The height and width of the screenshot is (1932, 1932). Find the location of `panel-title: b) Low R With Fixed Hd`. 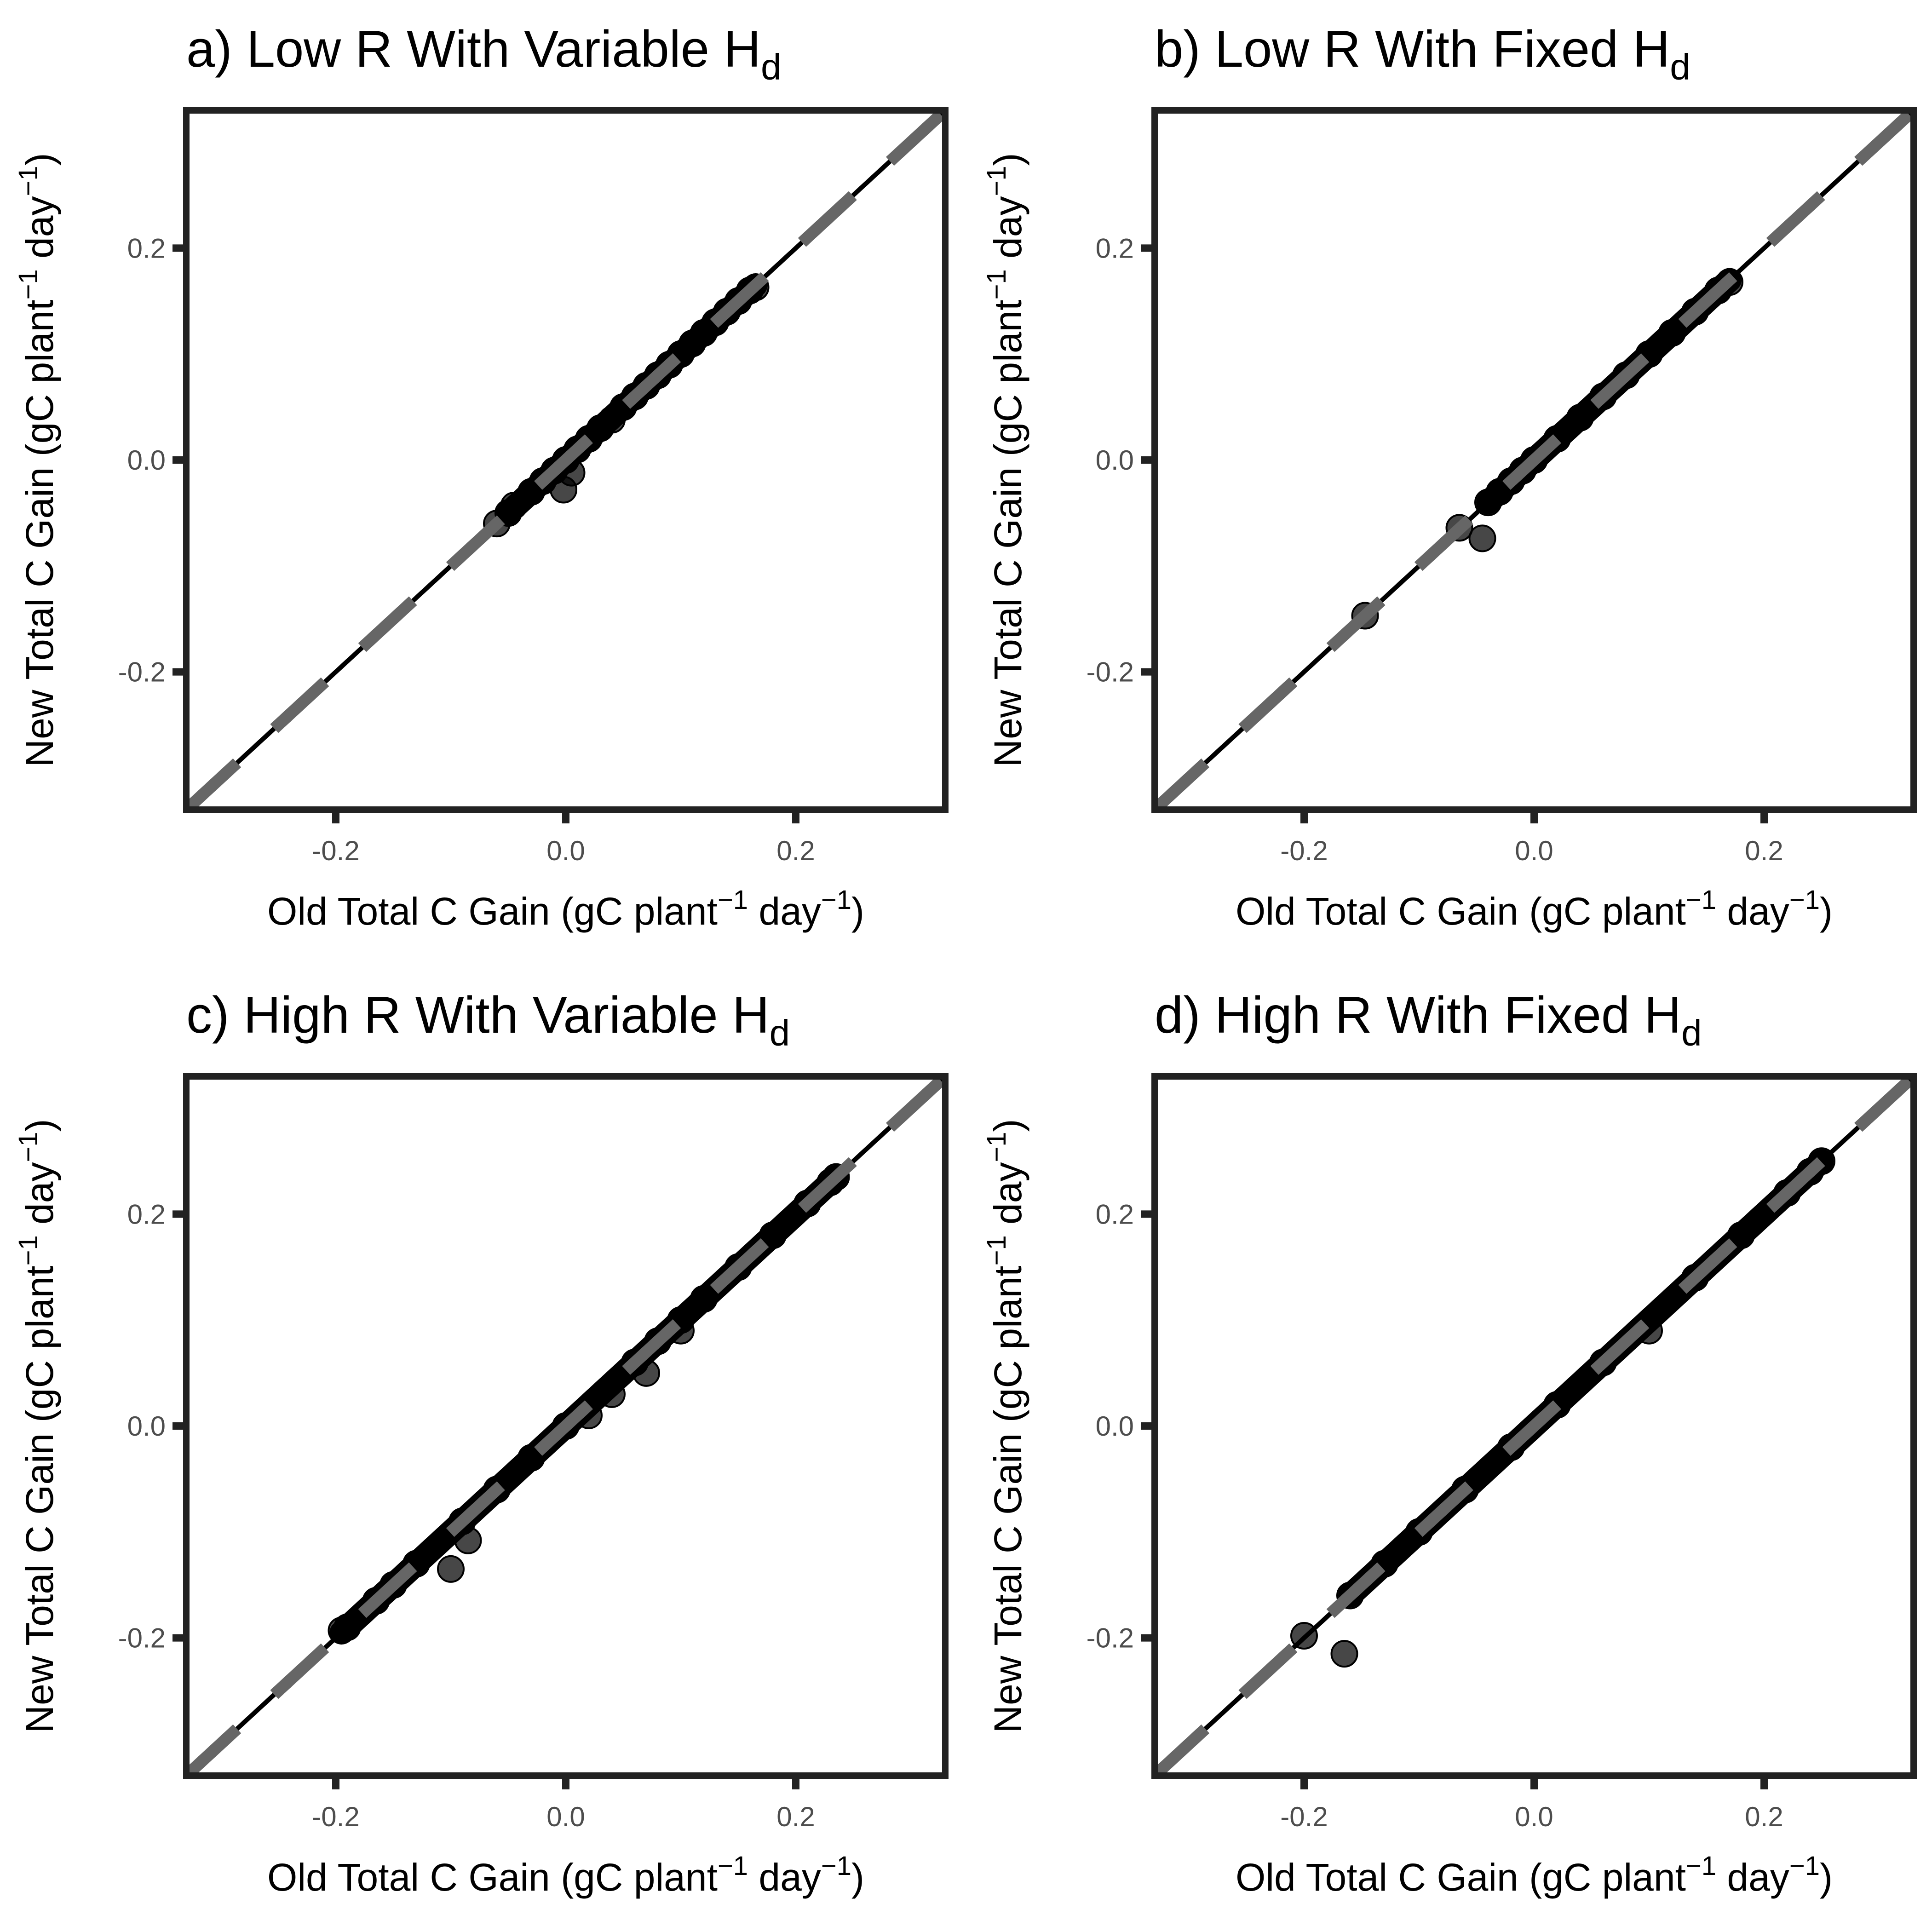

panel-title: b) Low R With Fixed Hd is located at coordinates (1422, 53).